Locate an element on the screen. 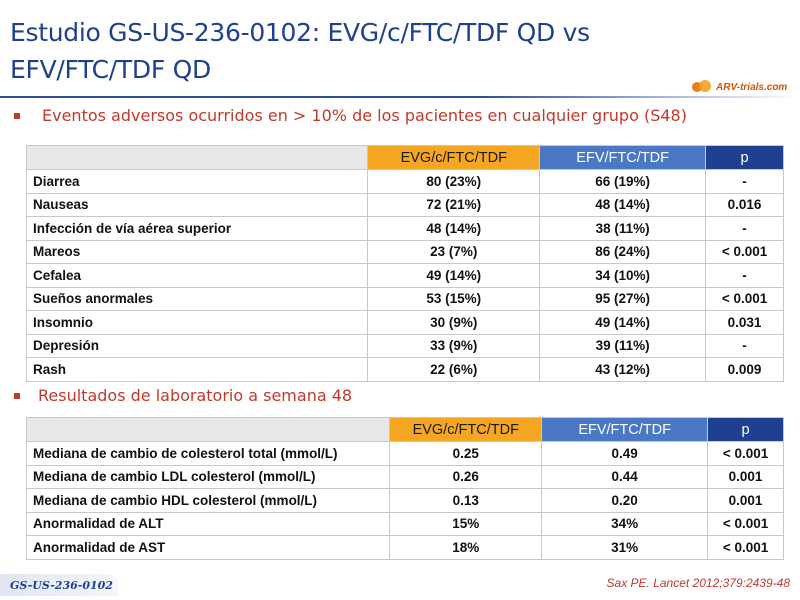 The image size is (800, 600). value-cell: 38 (11%) is located at coordinates (623, 228).